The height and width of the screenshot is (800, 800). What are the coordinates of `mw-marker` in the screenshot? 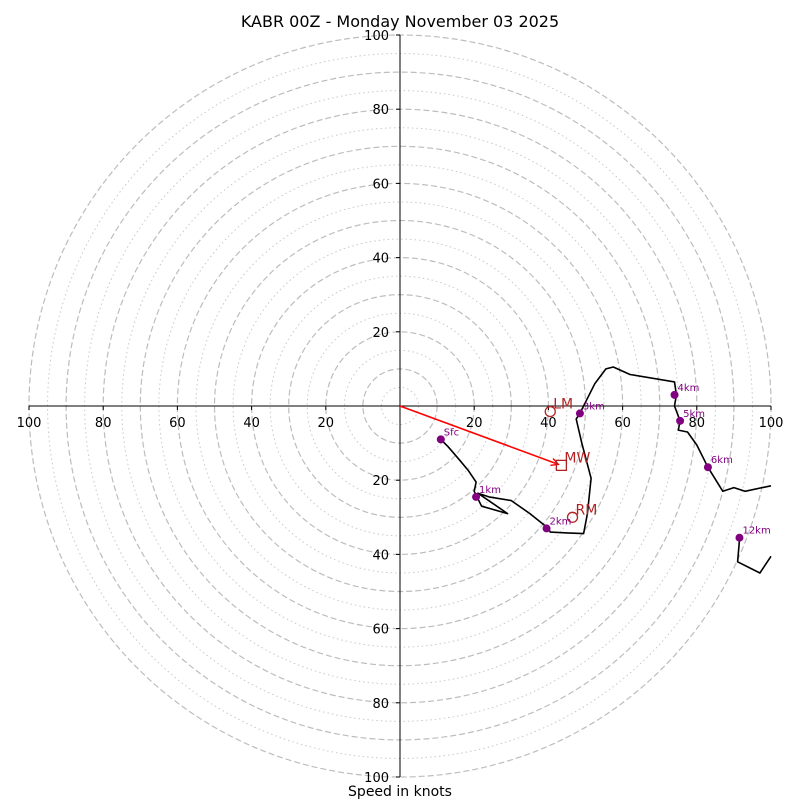 It's located at (561, 465).